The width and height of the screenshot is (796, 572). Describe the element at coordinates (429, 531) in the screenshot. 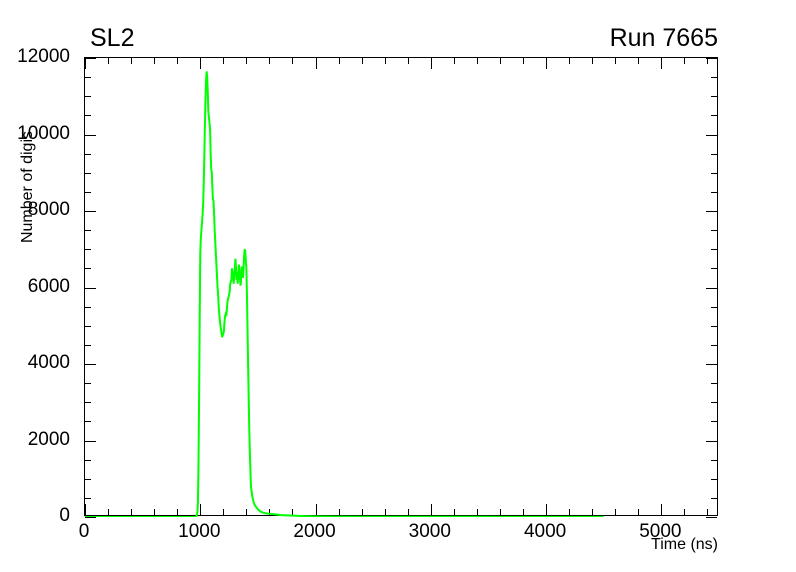

I see `x-tick-label: 3000` at that location.